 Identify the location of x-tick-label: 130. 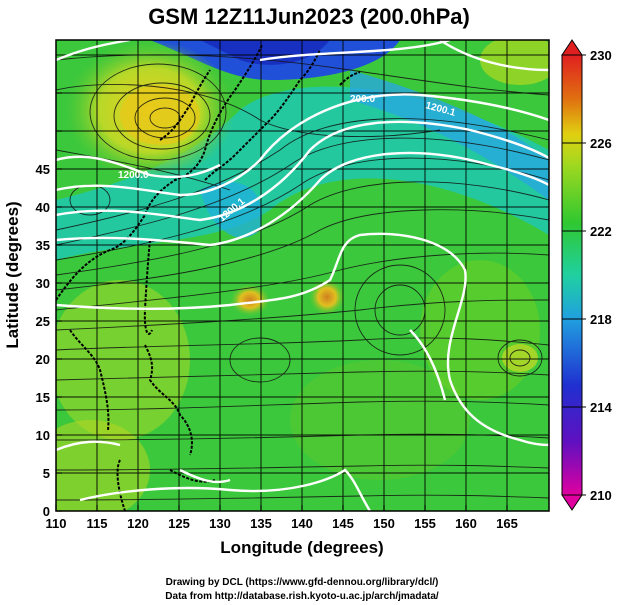
(220, 523).